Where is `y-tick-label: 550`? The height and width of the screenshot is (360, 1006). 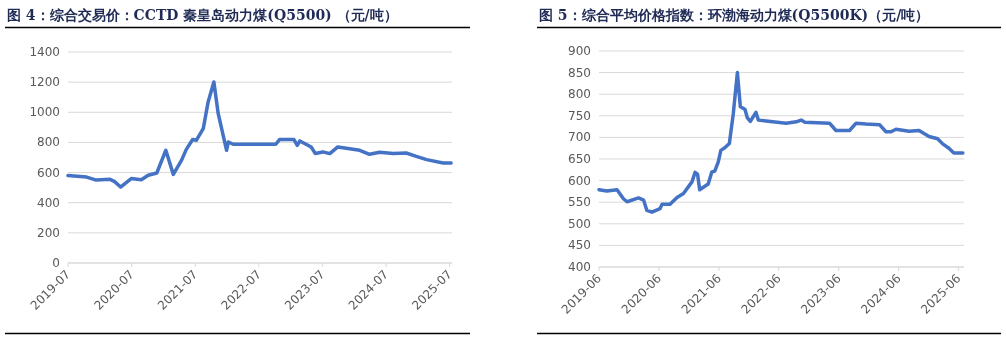
y-tick-label: 550 is located at coordinates (579, 202).